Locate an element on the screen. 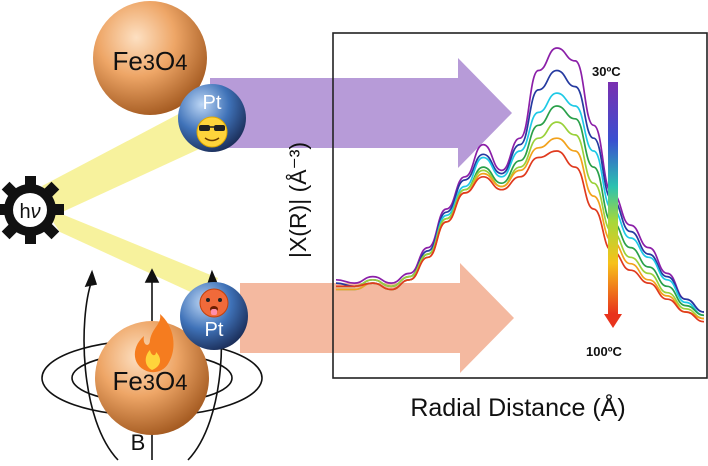 Image resolution: width=708 pixels, height=466 pixels. top-core-subscript: 3 is located at coordinates (149, 62).